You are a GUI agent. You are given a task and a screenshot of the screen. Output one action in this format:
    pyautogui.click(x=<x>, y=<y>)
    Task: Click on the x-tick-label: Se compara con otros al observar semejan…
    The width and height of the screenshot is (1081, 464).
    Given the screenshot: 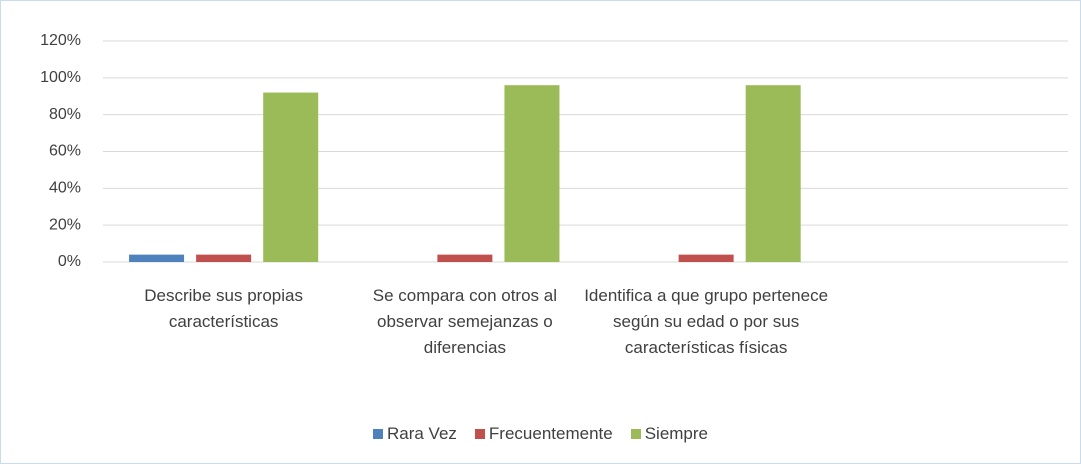 What is the action you would take?
    pyautogui.click(x=464, y=321)
    